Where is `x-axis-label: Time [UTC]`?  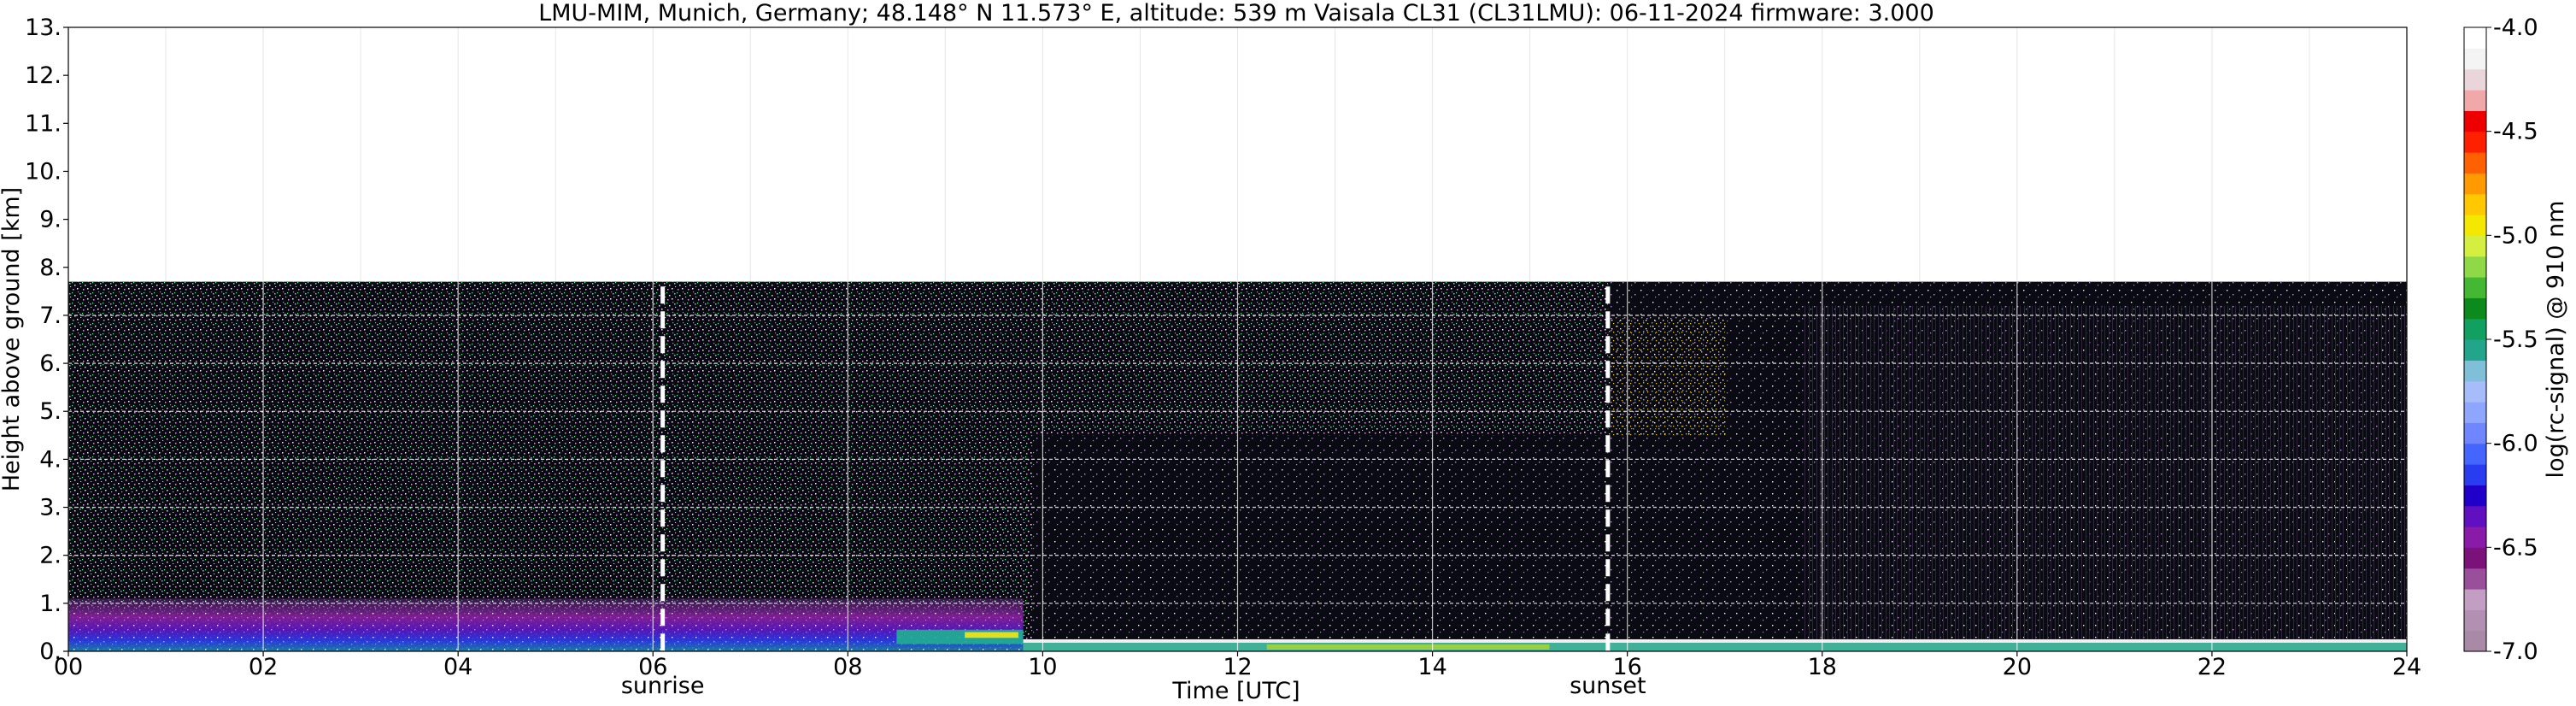 x-axis-label: Time [UTC] is located at coordinates (1235, 691).